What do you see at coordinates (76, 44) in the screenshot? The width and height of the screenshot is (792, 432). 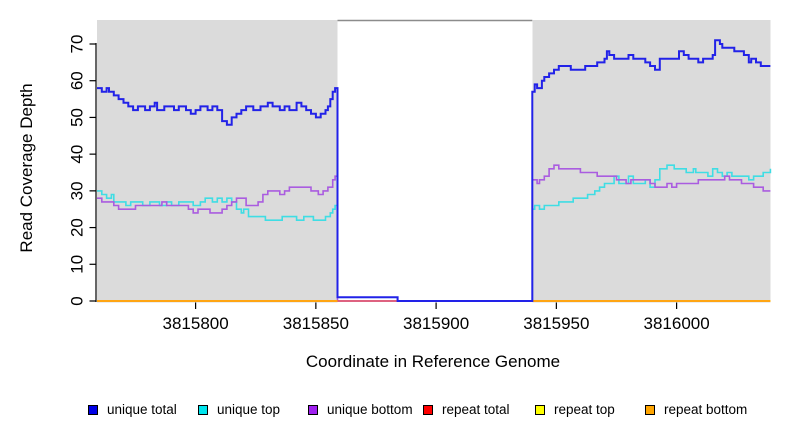 I see `y-tick-label: 70` at bounding box center [76, 44].